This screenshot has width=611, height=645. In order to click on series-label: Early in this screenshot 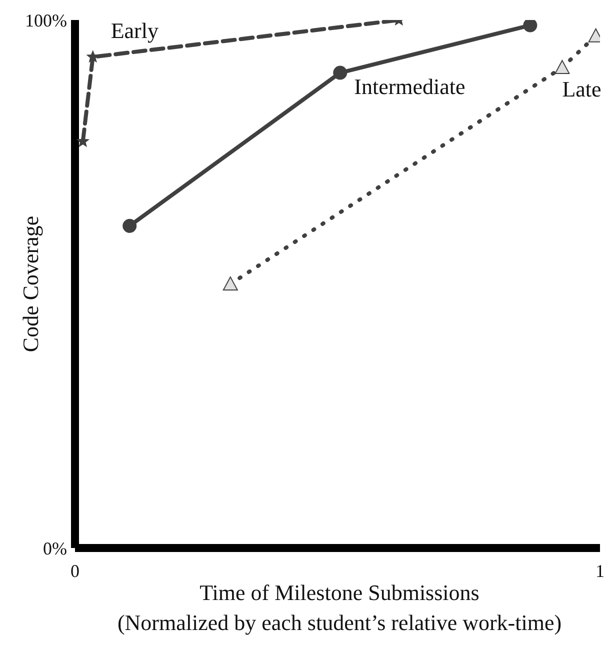, I will do `click(134, 31)`.